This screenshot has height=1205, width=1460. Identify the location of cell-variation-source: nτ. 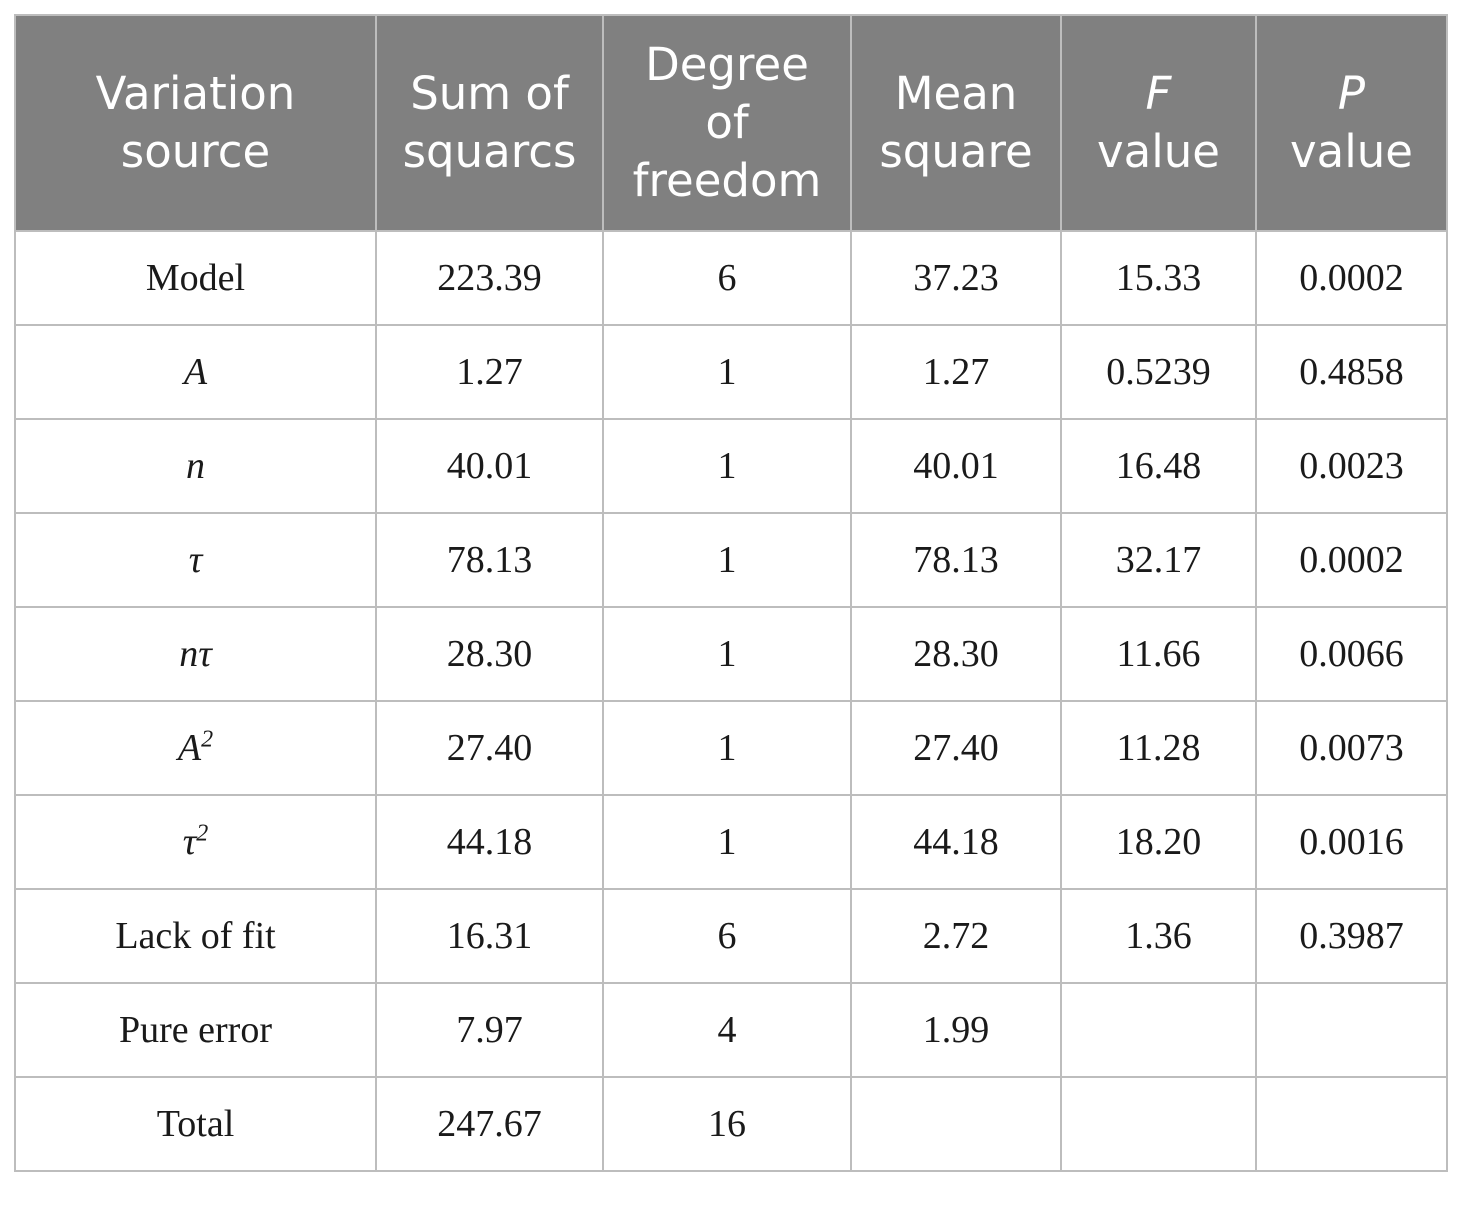
(195, 654).